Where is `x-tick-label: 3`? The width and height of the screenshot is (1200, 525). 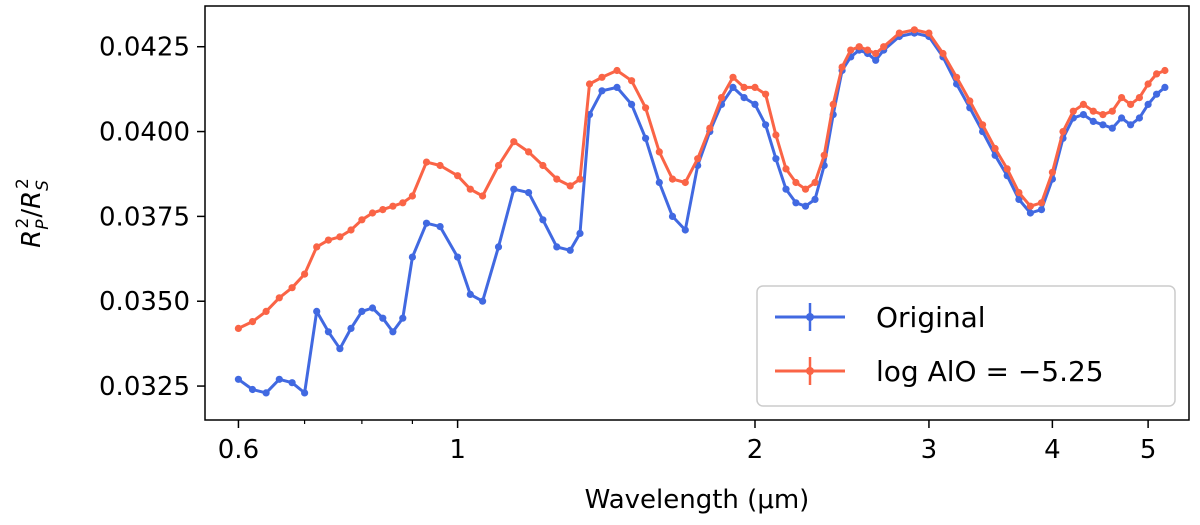
x-tick-label: 3 is located at coordinates (929, 450).